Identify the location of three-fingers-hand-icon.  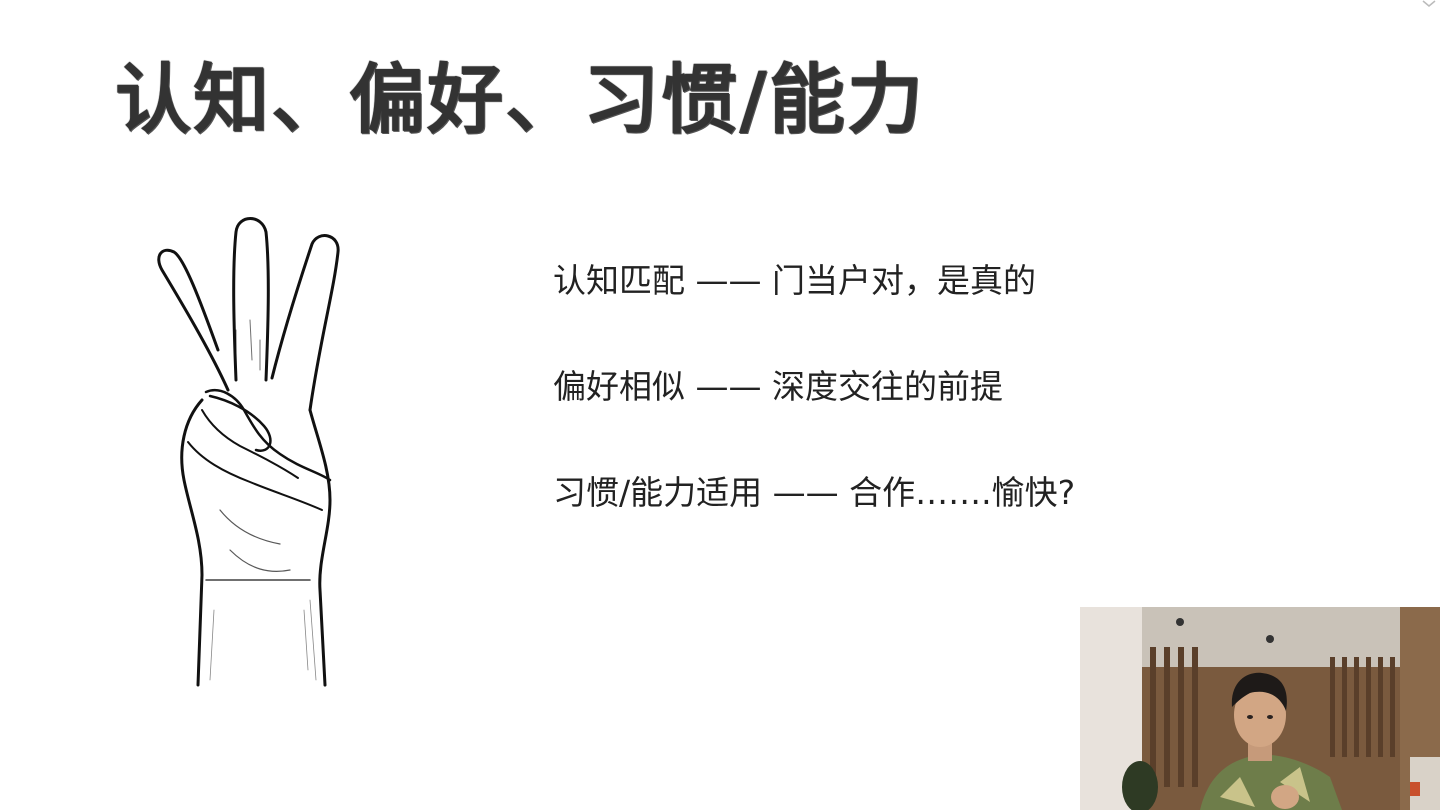
(250, 450).